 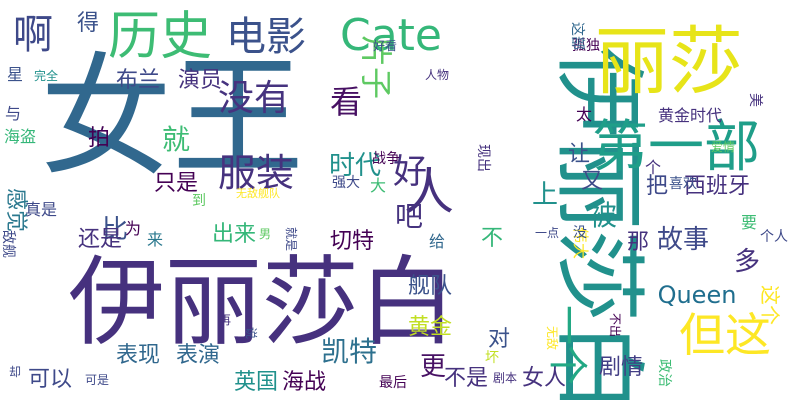 What do you see at coordinates (199, 201) in the screenshot?
I see `word: 到` at bounding box center [199, 201].